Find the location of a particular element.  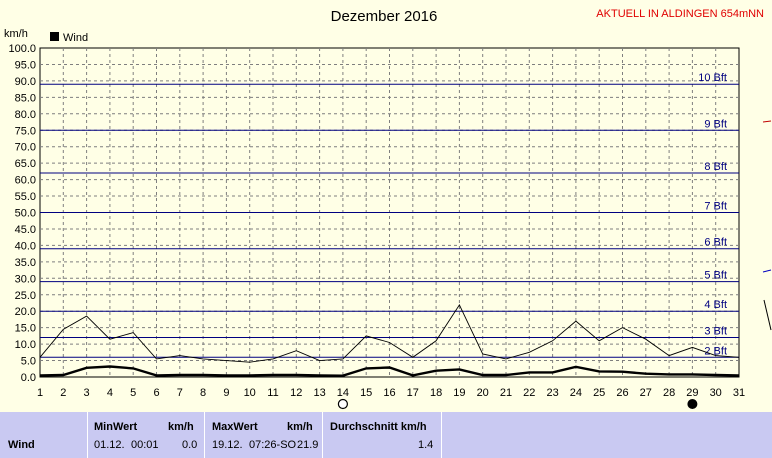

y-tick-label: 30.0 is located at coordinates (25, 279).